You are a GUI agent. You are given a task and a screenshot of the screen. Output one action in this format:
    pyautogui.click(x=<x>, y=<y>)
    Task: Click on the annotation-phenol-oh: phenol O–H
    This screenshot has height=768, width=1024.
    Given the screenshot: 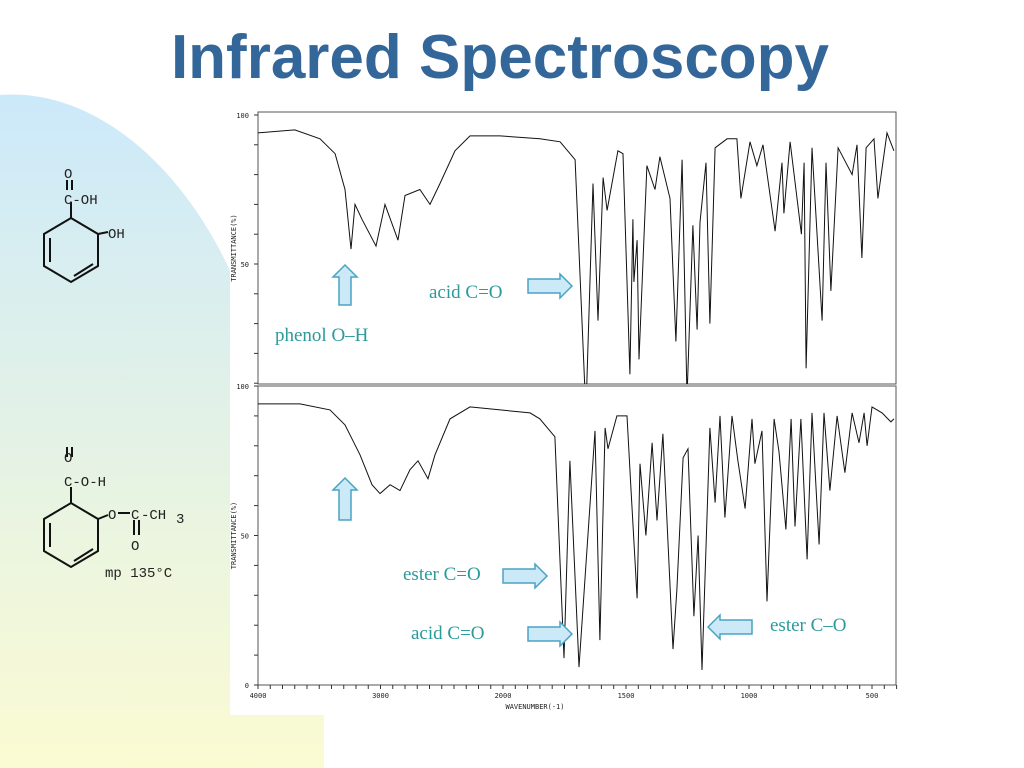 What is the action you would take?
    pyautogui.click(x=322, y=335)
    